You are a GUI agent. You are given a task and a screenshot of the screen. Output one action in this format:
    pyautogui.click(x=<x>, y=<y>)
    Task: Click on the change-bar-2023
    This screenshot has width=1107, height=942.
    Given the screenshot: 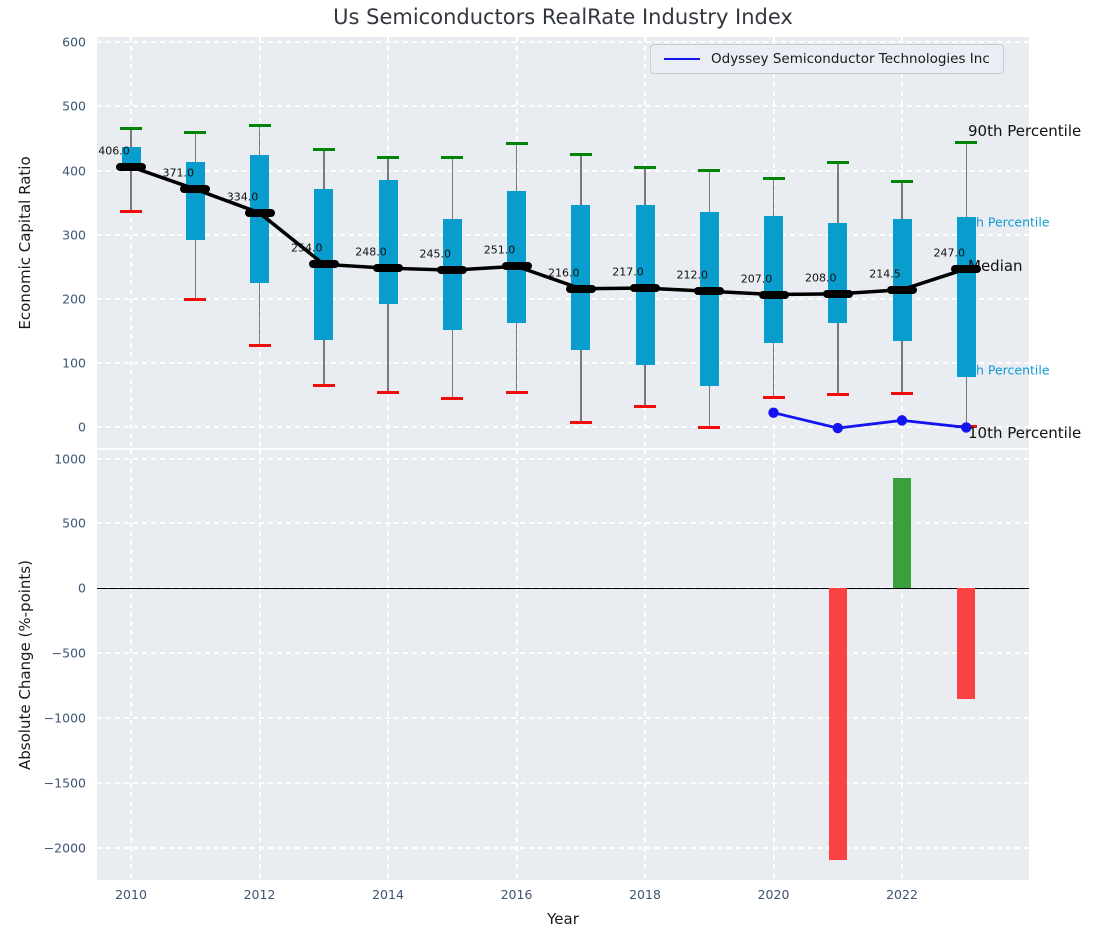 What is the action you would take?
    pyautogui.click(x=966, y=643)
    